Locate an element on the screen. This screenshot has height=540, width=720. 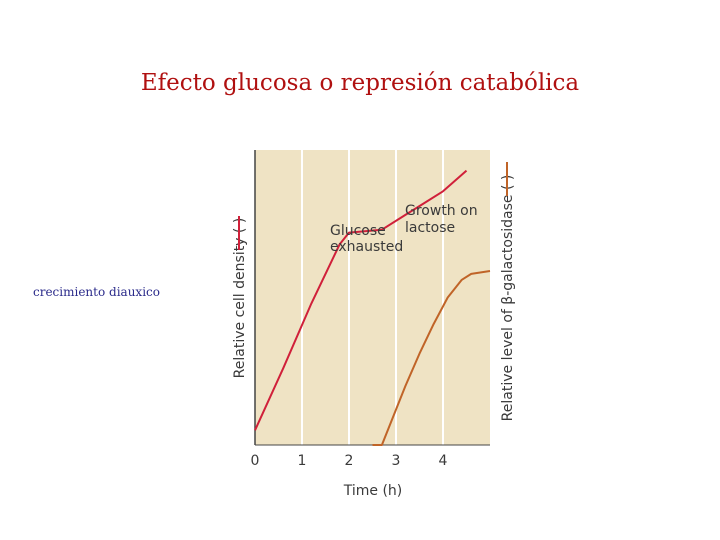
x-tick-label: 2 is located at coordinates (349, 461).